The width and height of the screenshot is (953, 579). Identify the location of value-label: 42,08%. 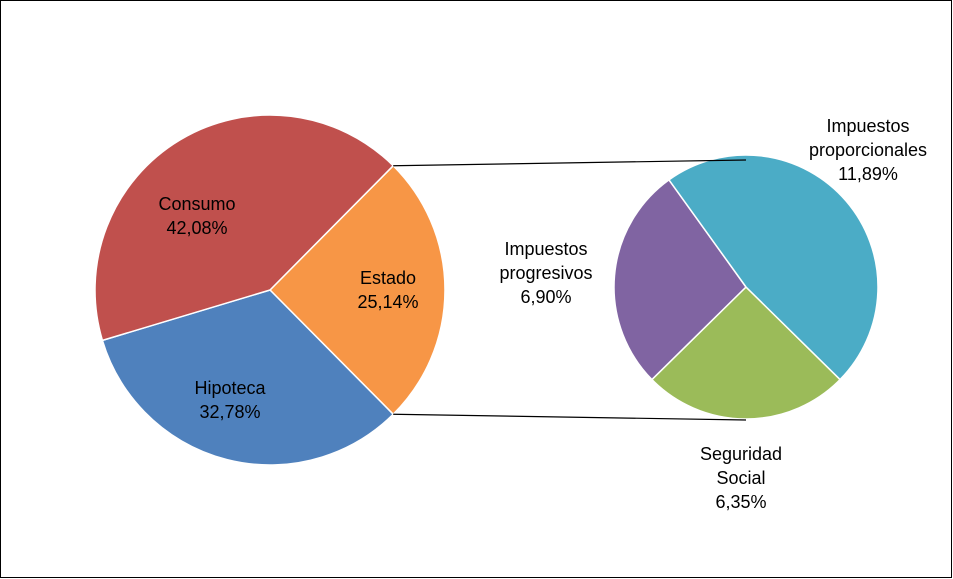
(197, 228).